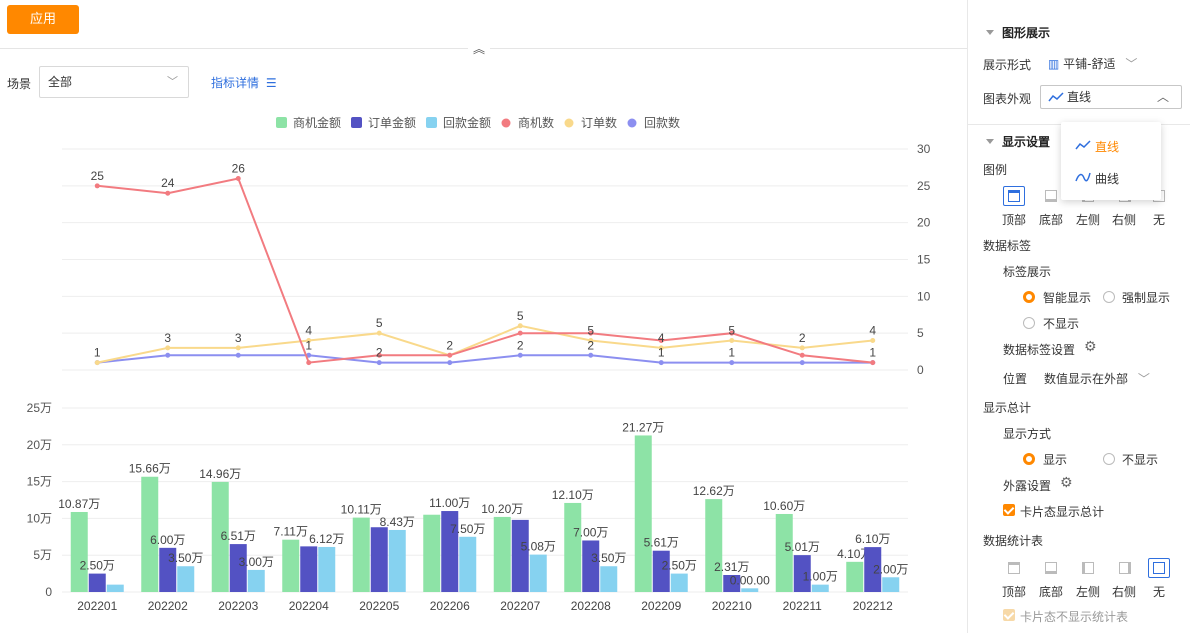  What do you see at coordinates (479, 49) in the screenshot?
I see `collapse-icon: ︽` at bounding box center [479, 49].